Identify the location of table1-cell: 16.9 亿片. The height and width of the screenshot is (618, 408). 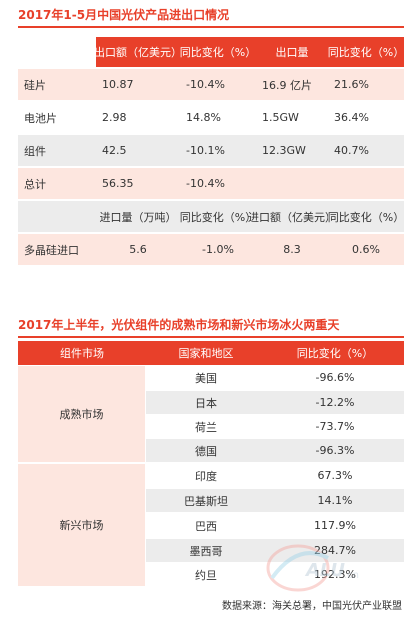
(292, 84).